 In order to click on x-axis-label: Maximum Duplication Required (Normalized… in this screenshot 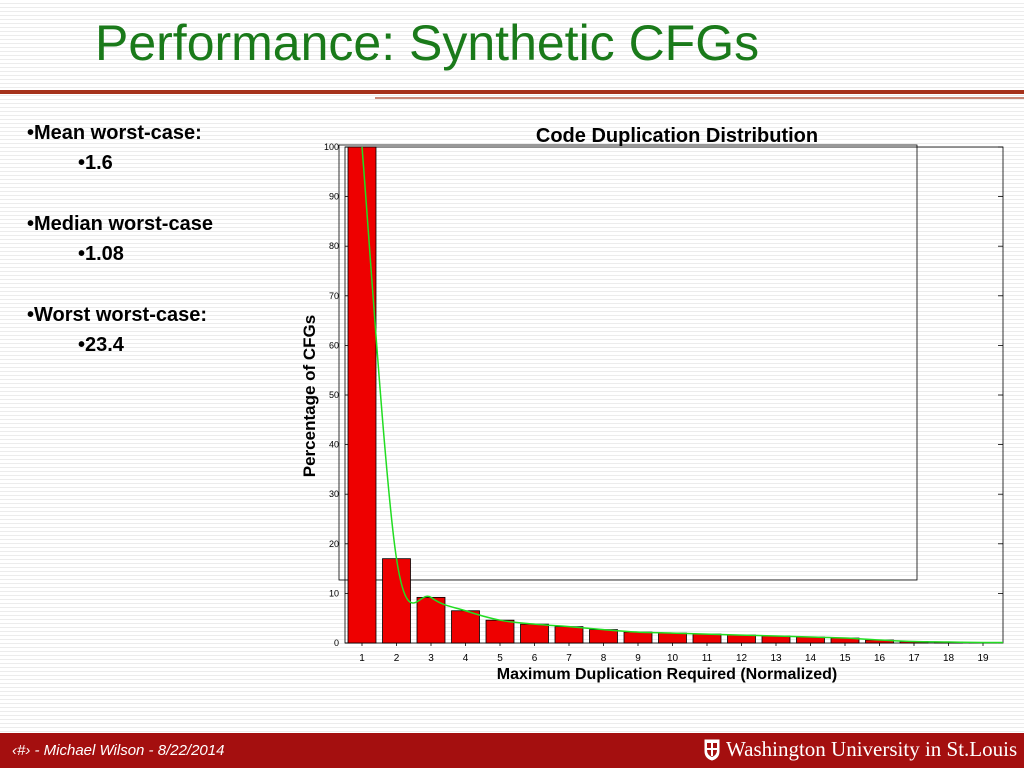, I will do `click(667, 674)`.